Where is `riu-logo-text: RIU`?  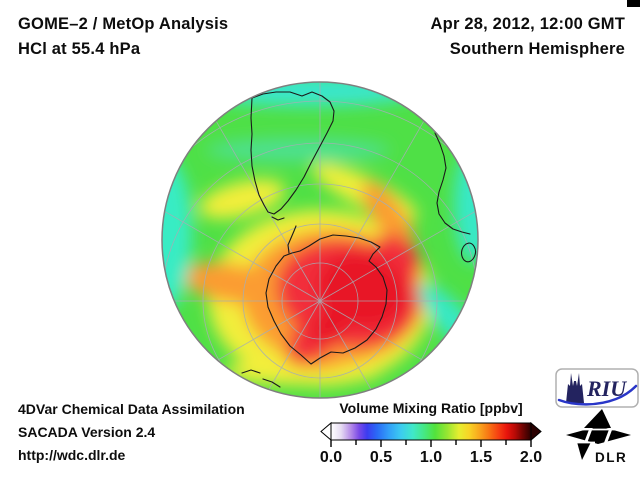 riu-logo-text: RIU is located at coordinates (606, 388).